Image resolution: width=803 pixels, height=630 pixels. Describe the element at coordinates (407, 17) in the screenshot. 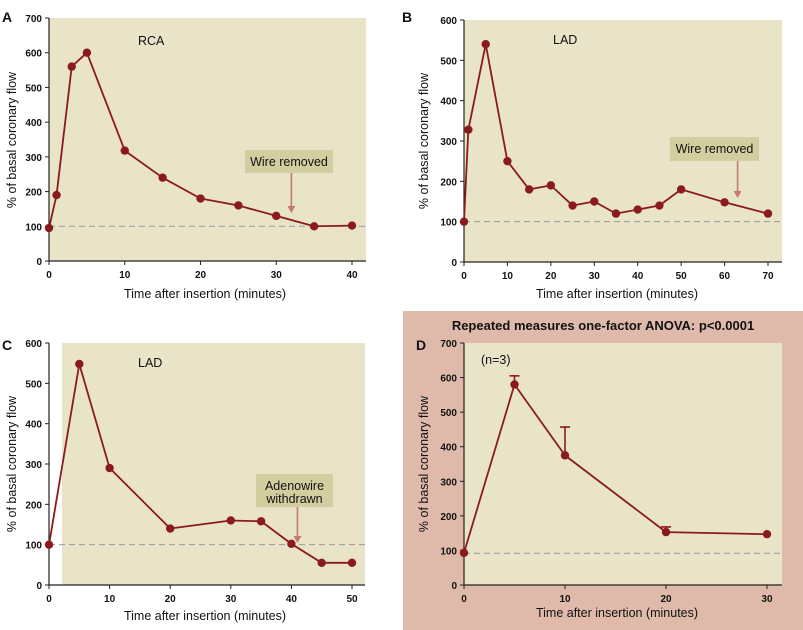

I see `panel-letter: B` at that location.